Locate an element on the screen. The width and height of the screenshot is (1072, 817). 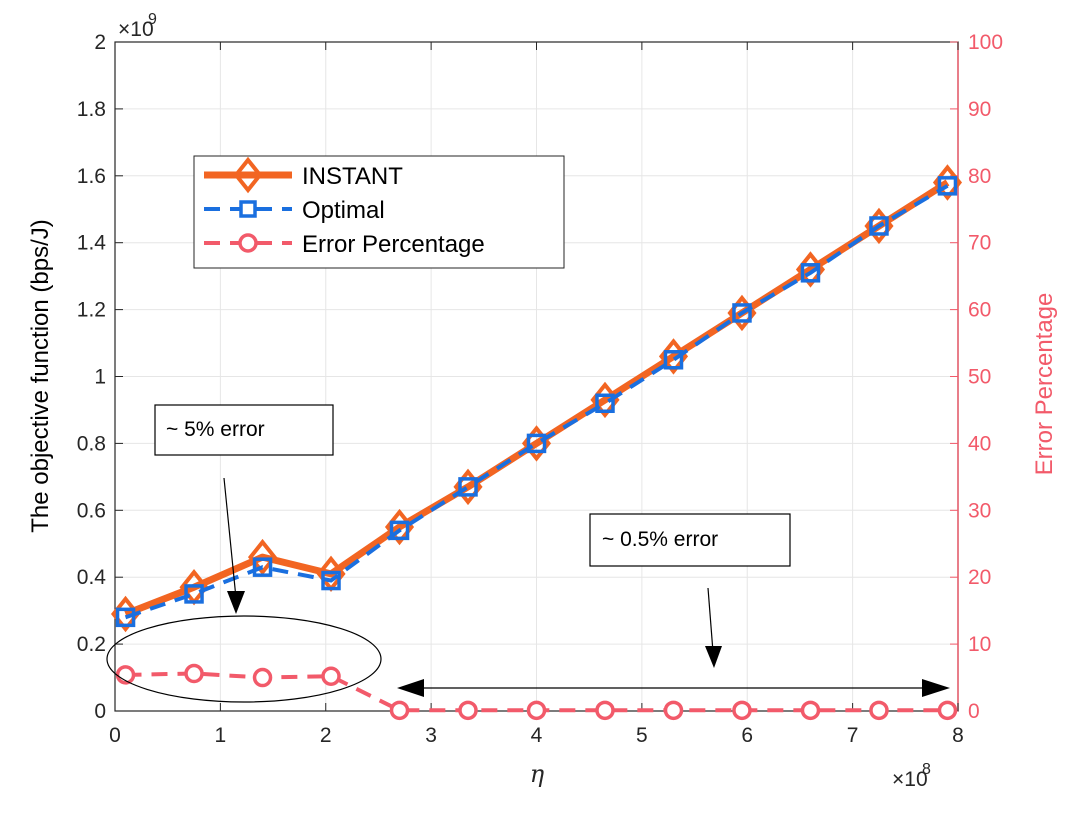
y-right-tick-label: 70 is located at coordinates (979, 243).